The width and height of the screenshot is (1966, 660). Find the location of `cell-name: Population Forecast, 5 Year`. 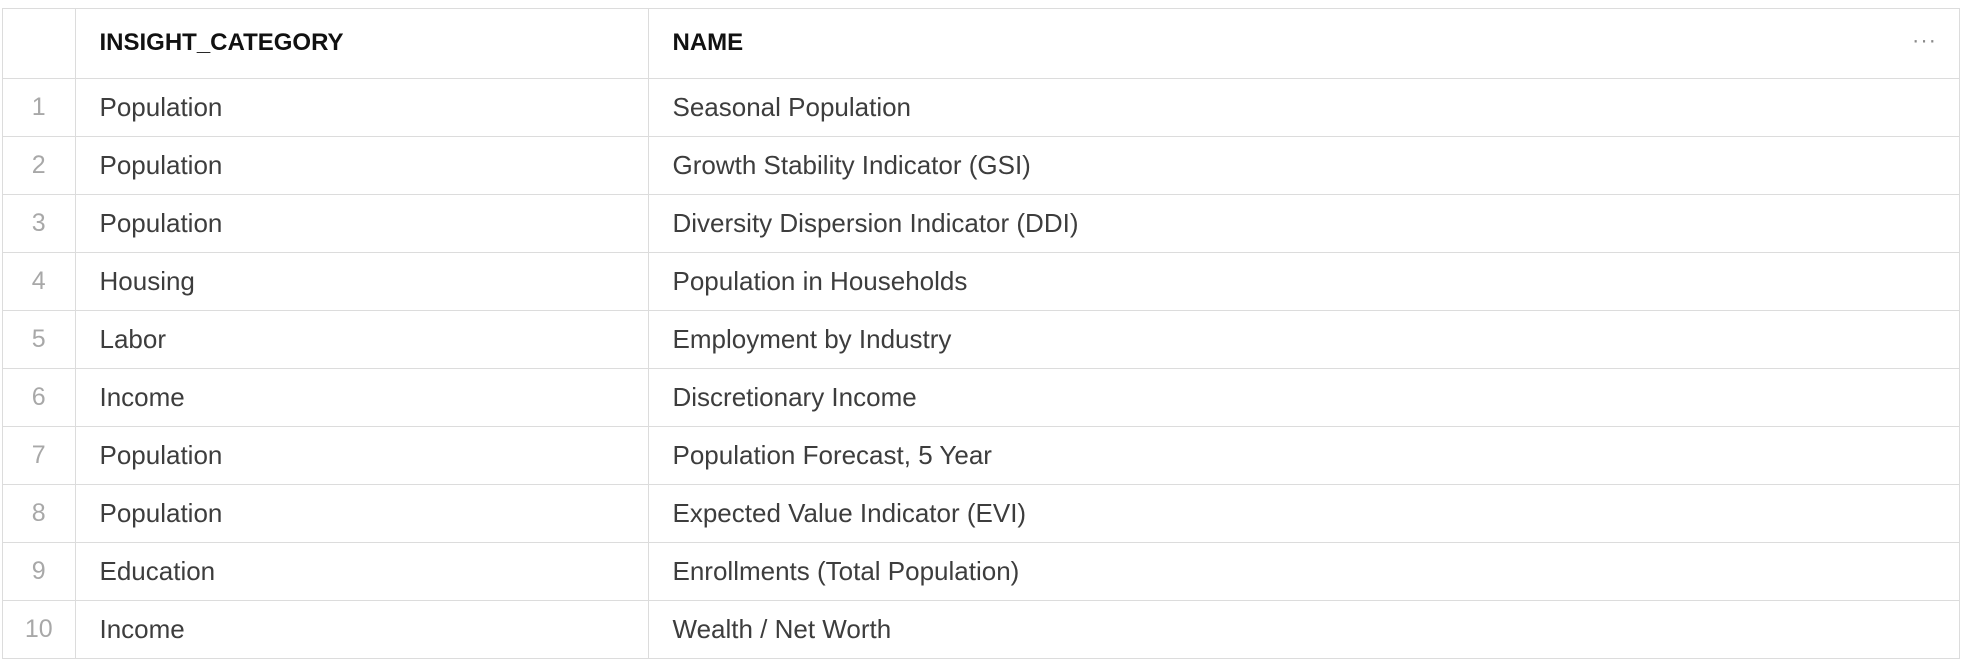

cell-name: Population Forecast, 5 Year is located at coordinates (1303, 455).